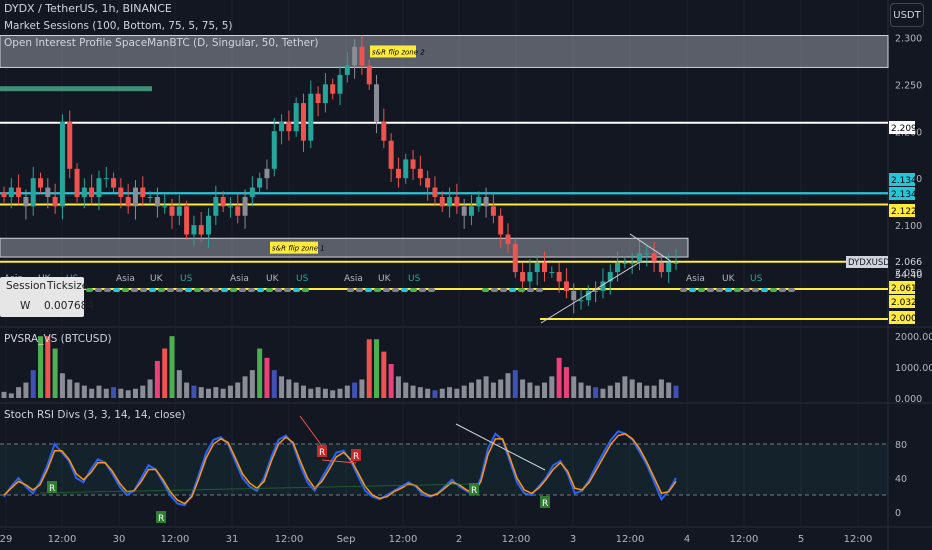 This screenshot has width=932, height=550. What do you see at coordinates (403, 539) in the screenshot?
I see `x-tick-label: 12:00` at bounding box center [403, 539].